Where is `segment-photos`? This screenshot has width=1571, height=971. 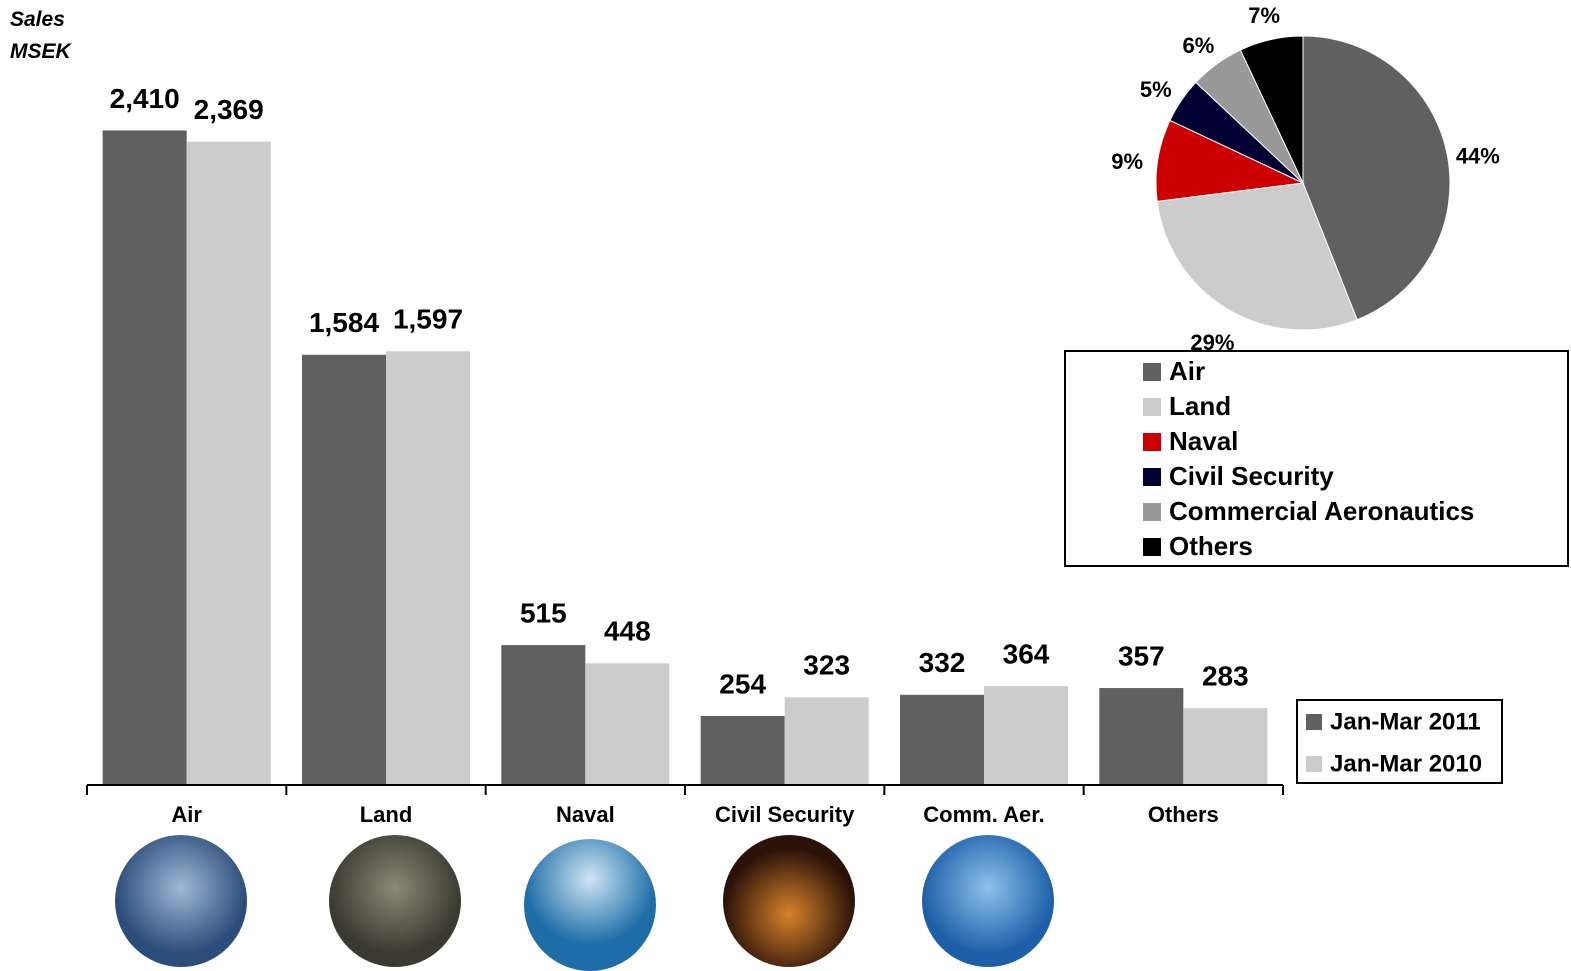
segment-photos is located at coordinates (584, 903).